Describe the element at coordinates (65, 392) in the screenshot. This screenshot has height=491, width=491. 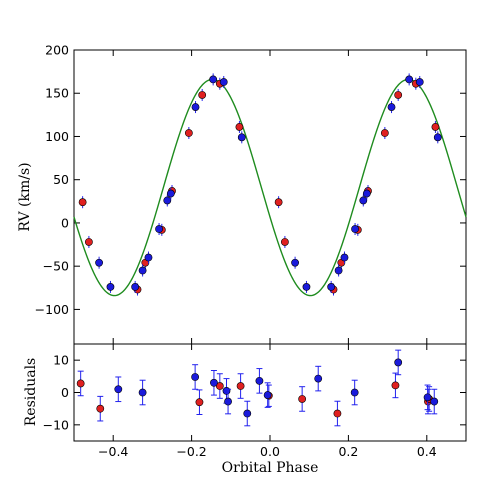
I see `residuals-y-tick-label: 0` at that location.